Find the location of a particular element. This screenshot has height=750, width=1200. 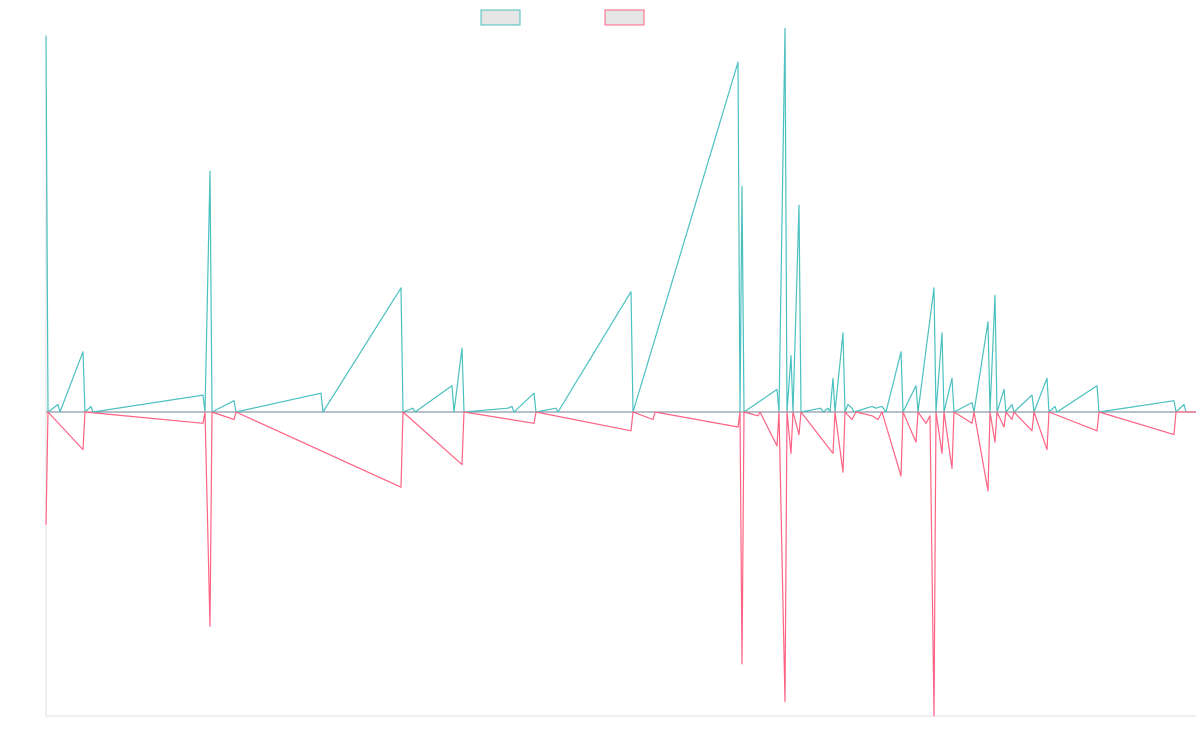

legend is located at coordinates (562, 17).